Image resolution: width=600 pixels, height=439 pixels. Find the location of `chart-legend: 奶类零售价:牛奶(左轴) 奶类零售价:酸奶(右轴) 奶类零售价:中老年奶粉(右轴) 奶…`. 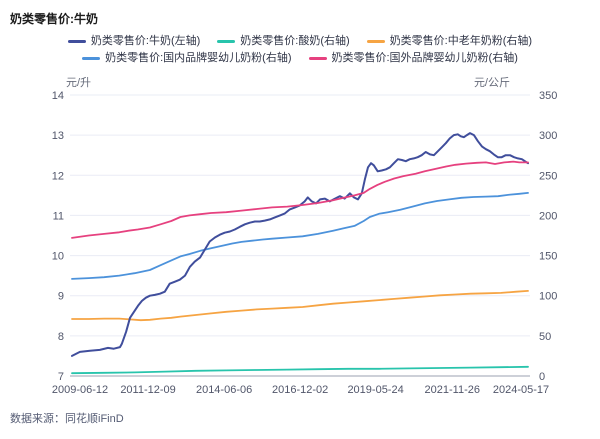

chart-legend: 奶类零售价:牛奶(左轴) 奶类零售价:酸奶(右轴) 奶类零售价:中老年奶粉(右轴) 奶… is located at coordinates (300, 49).